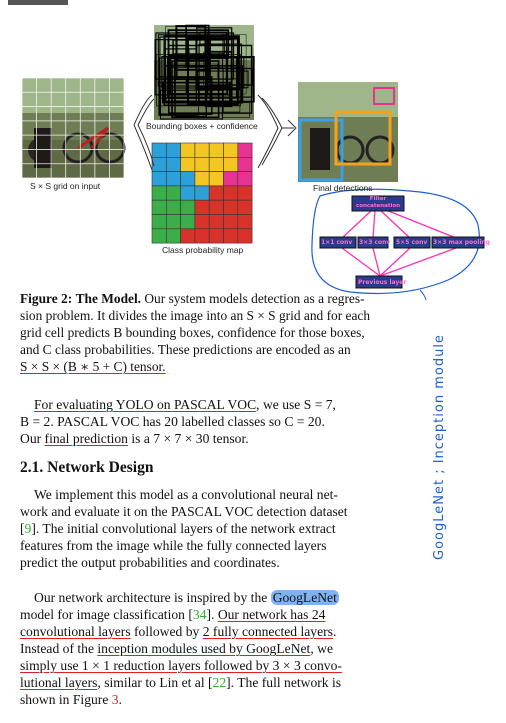 Image resolution: width=506 pixels, height=723 pixels. I want to click on citation-link: 9, so click(28, 528).